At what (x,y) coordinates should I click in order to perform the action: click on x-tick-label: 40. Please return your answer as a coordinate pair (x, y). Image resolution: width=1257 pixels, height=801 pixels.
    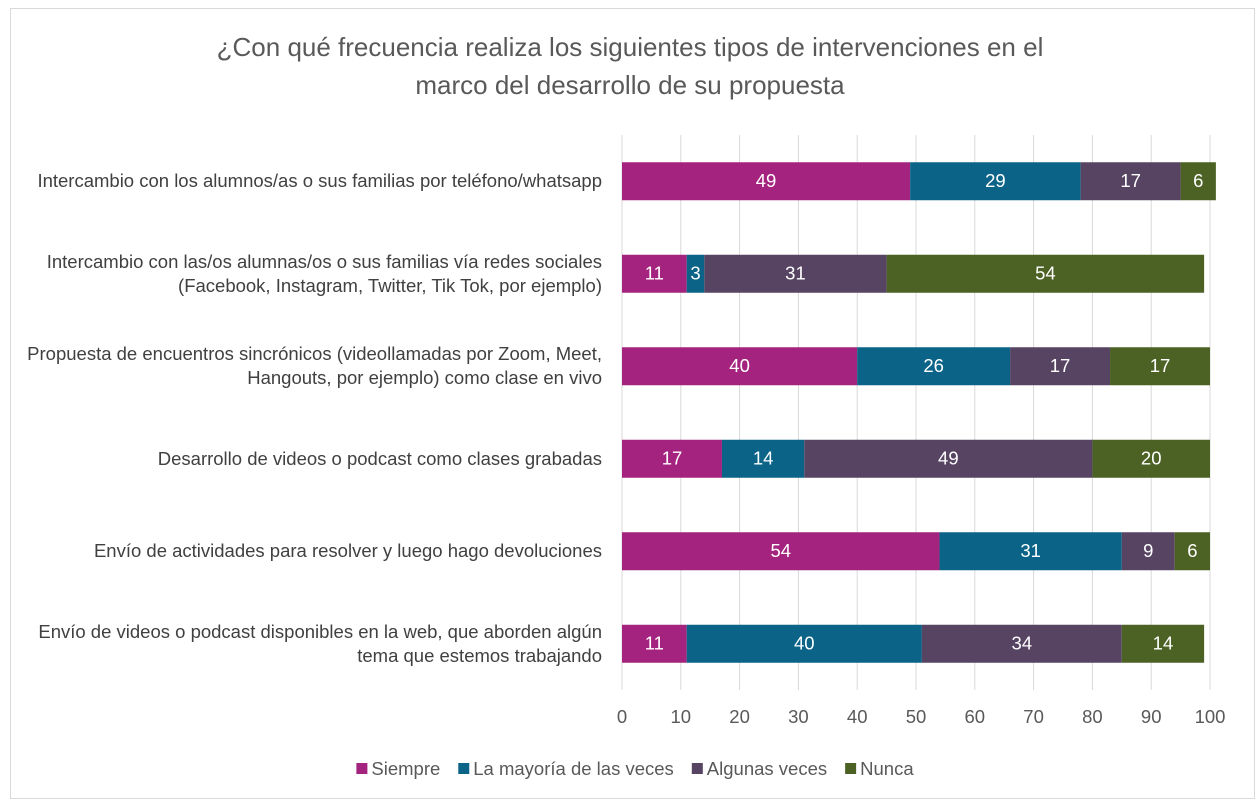
    Looking at the image, I should click on (857, 716).